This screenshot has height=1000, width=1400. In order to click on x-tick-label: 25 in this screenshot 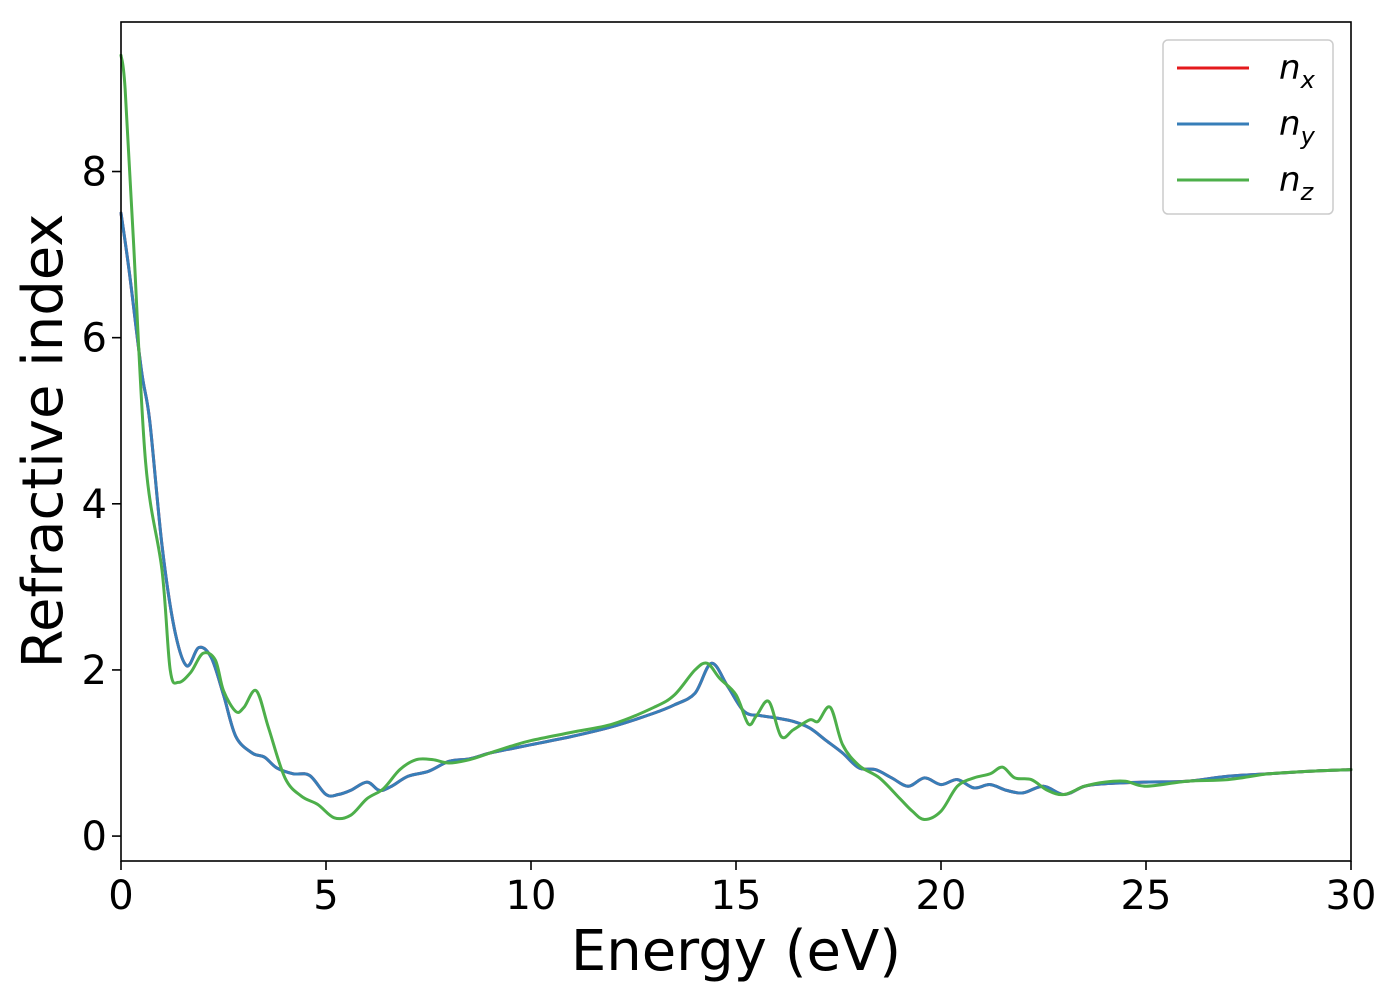, I will do `click(1146, 896)`.